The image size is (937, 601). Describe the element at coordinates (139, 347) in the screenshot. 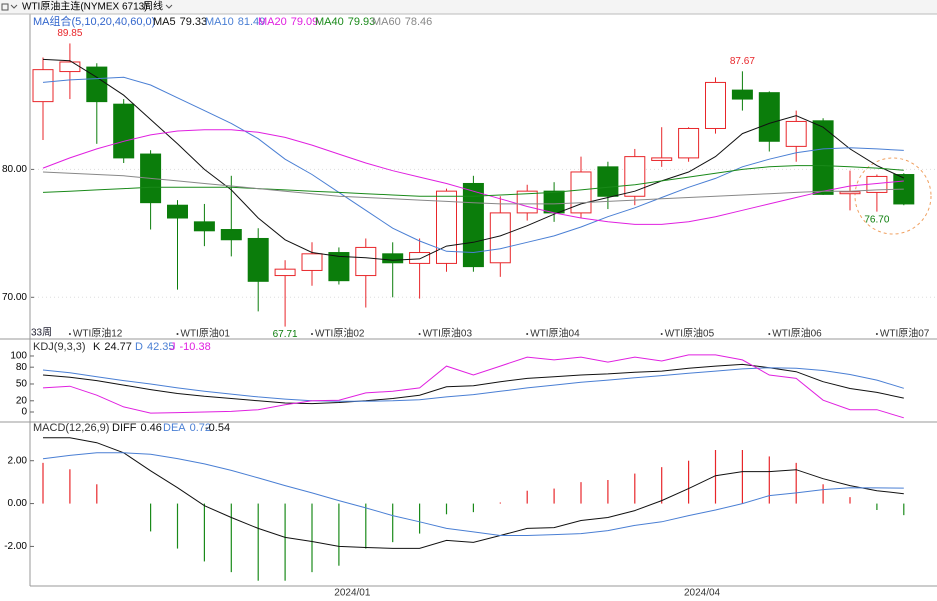

I see `legend-name: D` at that location.